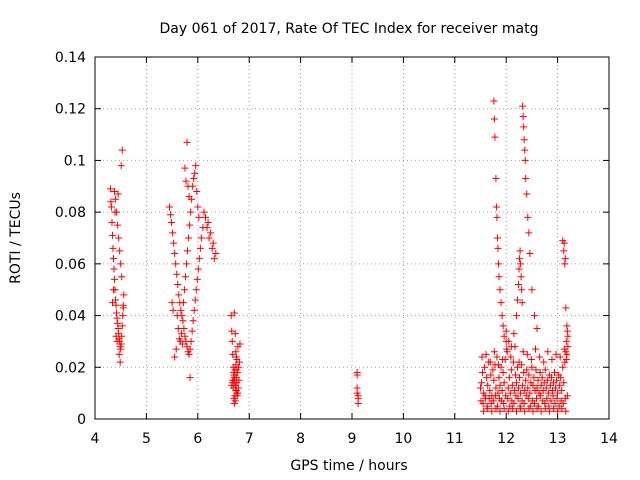 Image resolution: width=640 pixels, height=480 pixels. What do you see at coordinates (70, 317) in the screenshot?
I see `y-tick-label: 0.04` at bounding box center [70, 317].